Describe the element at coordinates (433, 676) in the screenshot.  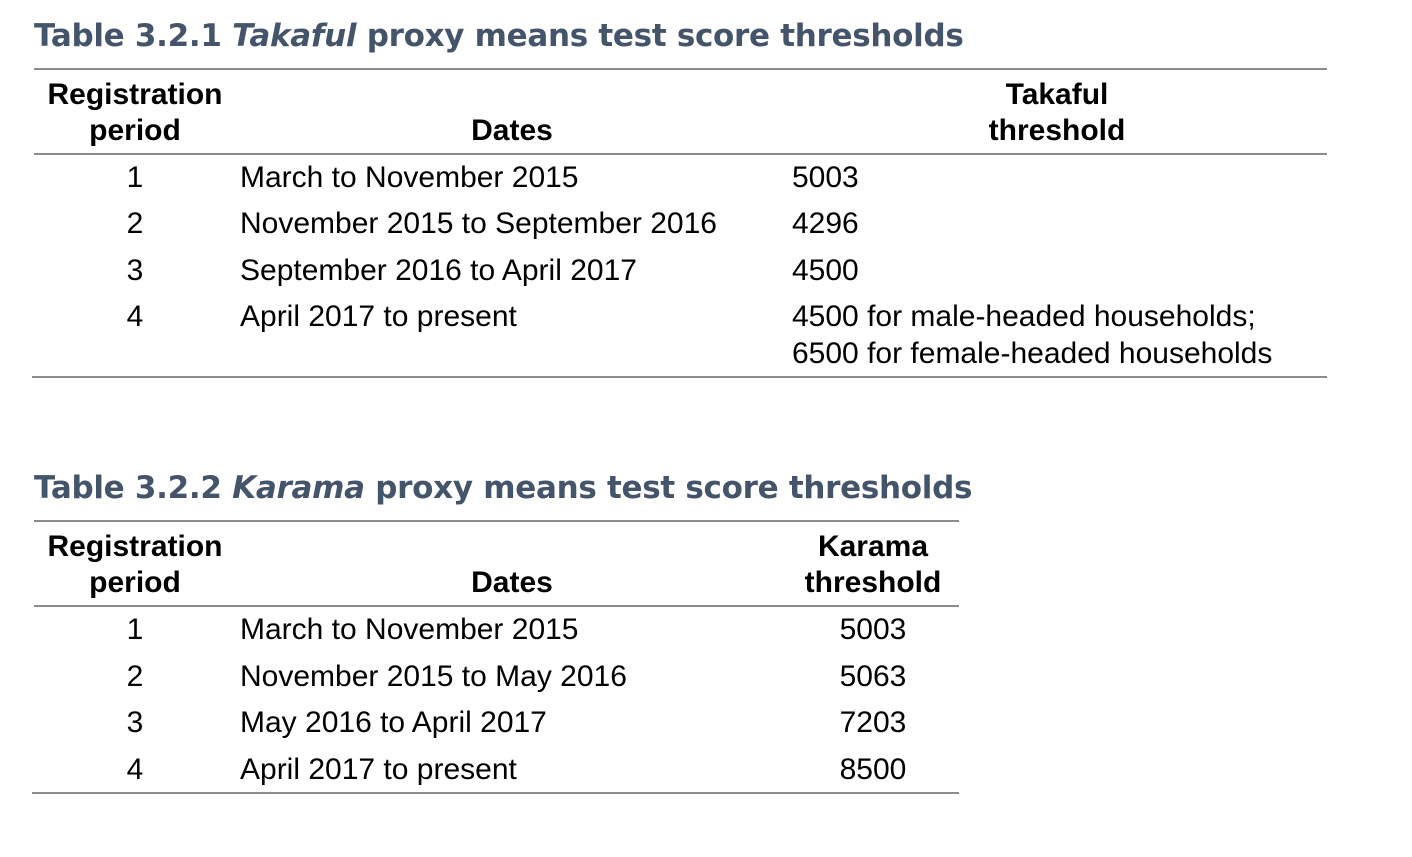
I see `row-dates: November 2015 to May 2016` at that location.